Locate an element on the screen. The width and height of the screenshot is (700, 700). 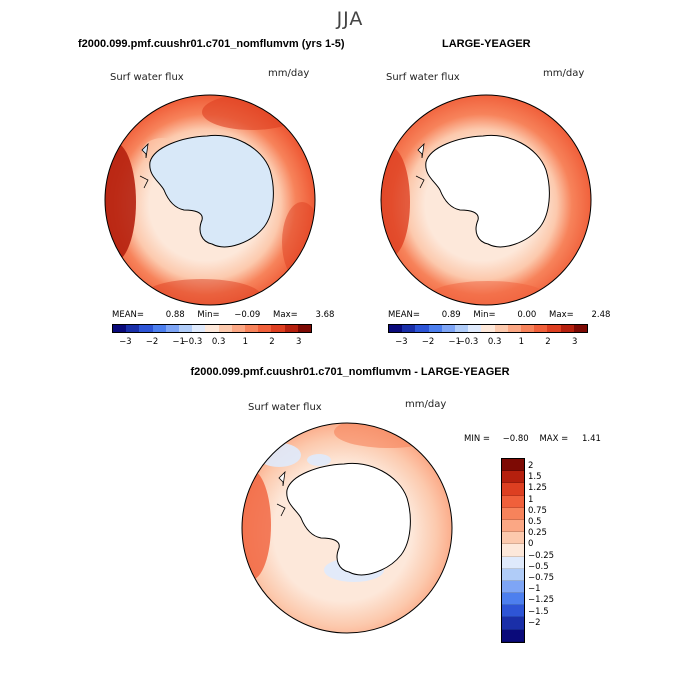
season-title: JJA is located at coordinates (350, 19).